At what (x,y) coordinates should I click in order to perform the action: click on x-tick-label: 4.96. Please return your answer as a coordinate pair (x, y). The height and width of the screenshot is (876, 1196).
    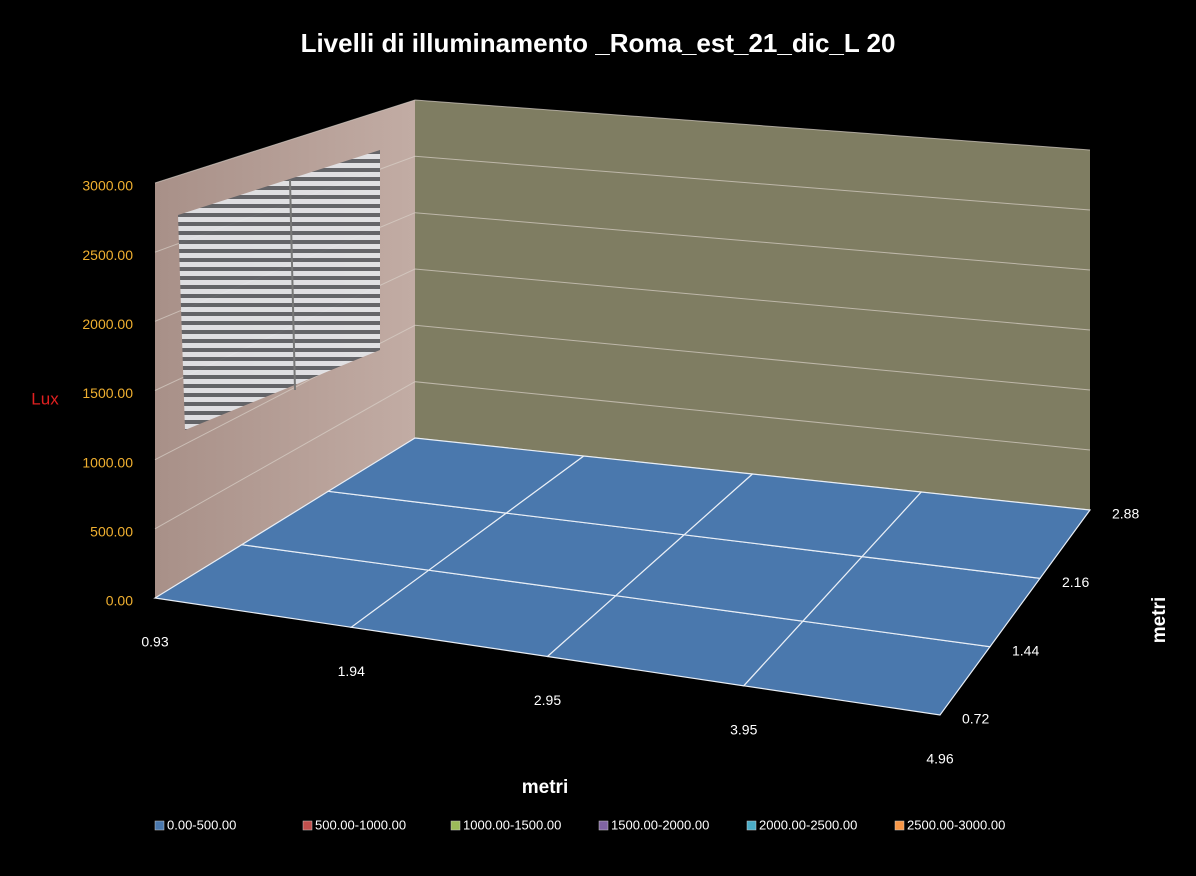
    Looking at the image, I should click on (939, 759).